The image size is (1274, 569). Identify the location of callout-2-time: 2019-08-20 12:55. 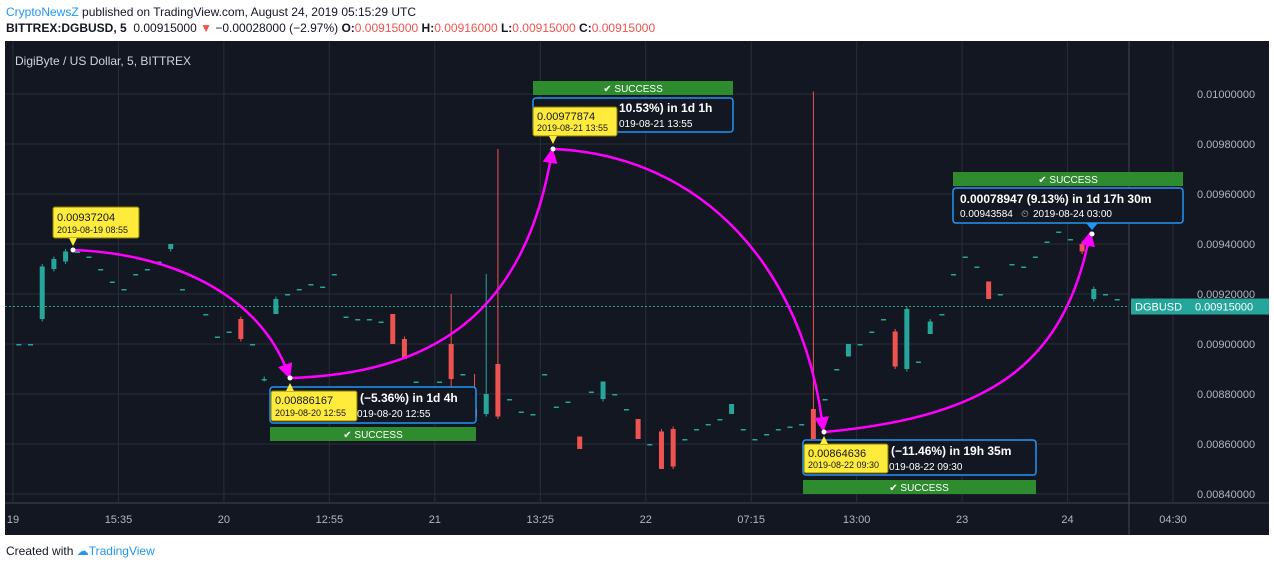
(310, 413).